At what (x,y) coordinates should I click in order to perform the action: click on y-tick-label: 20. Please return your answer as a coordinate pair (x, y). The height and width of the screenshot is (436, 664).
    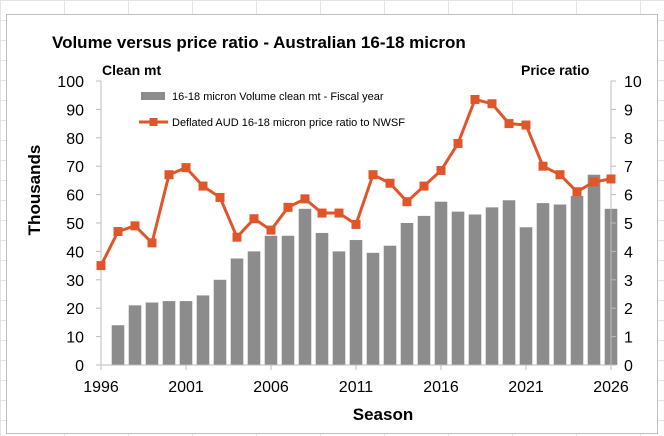
    Looking at the image, I should click on (75, 309).